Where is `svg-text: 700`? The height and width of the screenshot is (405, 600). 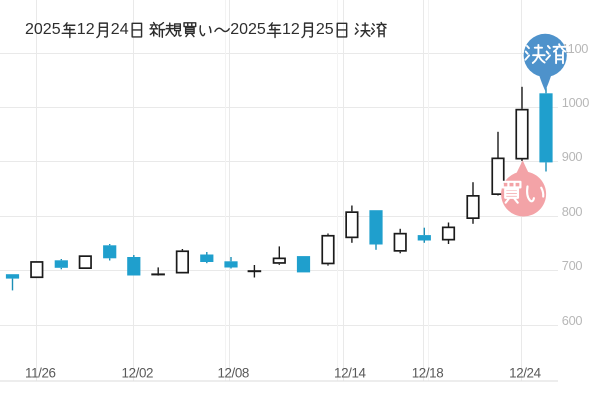
svg-text: 700 is located at coordinates (572, 265).